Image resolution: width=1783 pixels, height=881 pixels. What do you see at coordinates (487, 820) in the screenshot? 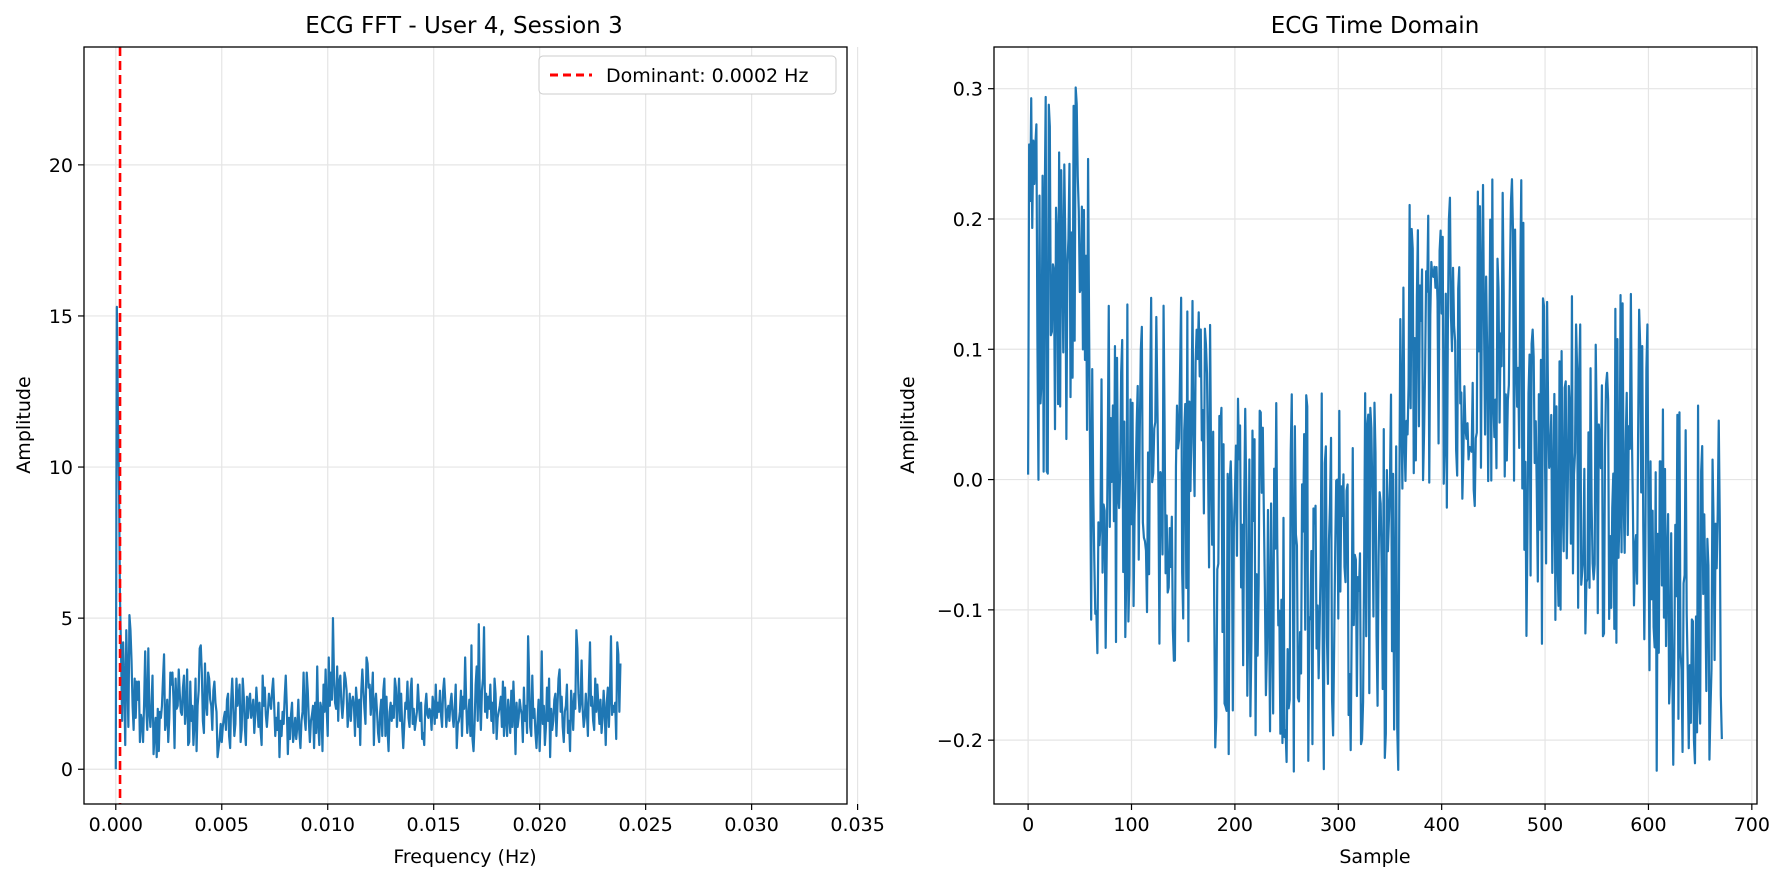
I see `fft-x-ticks: 0.000 0.005 0.010 0.015 0.020 0.025 0.030 0.035` at bounding box center [487, 820].